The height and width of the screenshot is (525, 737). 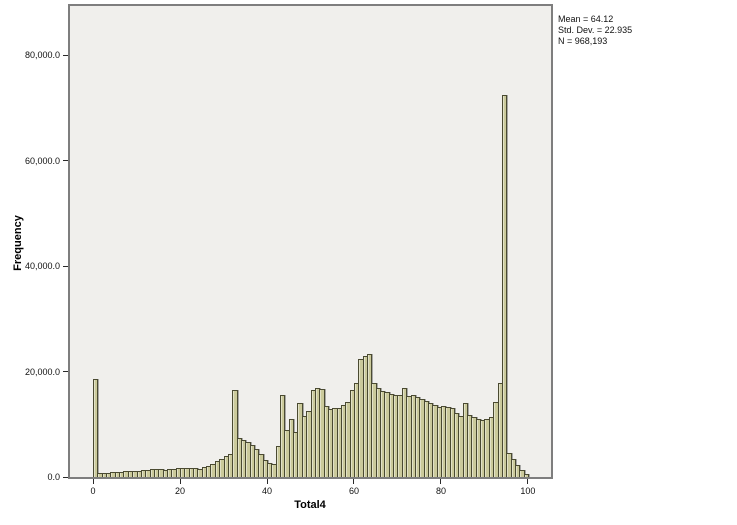 I want to click on x-axis-tick-label: 0, so click(x=93, y=491).